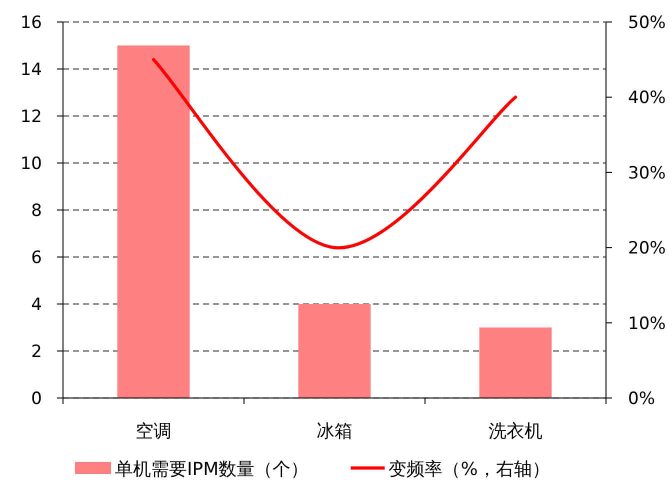 The width and height of the screenshot is (672, 482). I want to click on y-tick-label: 4, so click(36, 305).